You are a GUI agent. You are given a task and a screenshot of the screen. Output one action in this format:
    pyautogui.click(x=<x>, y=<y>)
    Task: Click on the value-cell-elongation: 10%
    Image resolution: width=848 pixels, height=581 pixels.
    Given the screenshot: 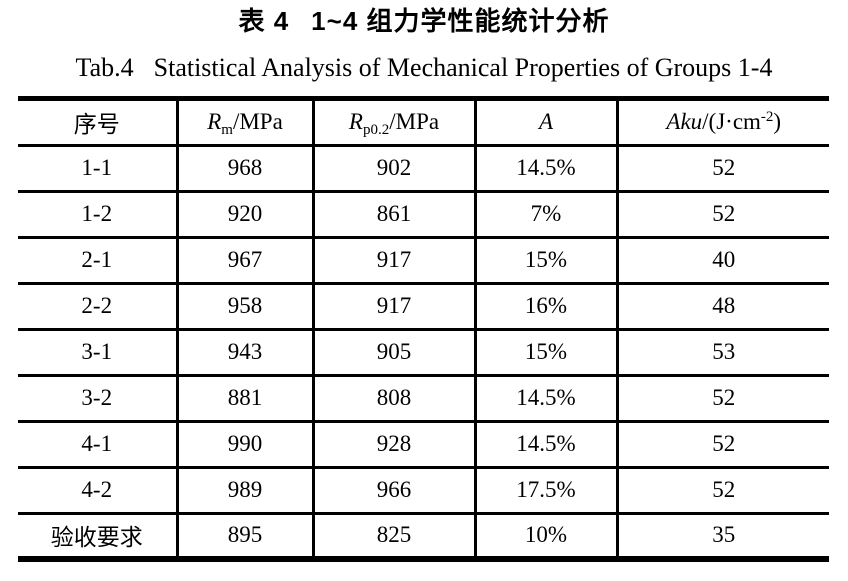 What is the action you would take?
    pyautogui.click(x=546, y=535)
    